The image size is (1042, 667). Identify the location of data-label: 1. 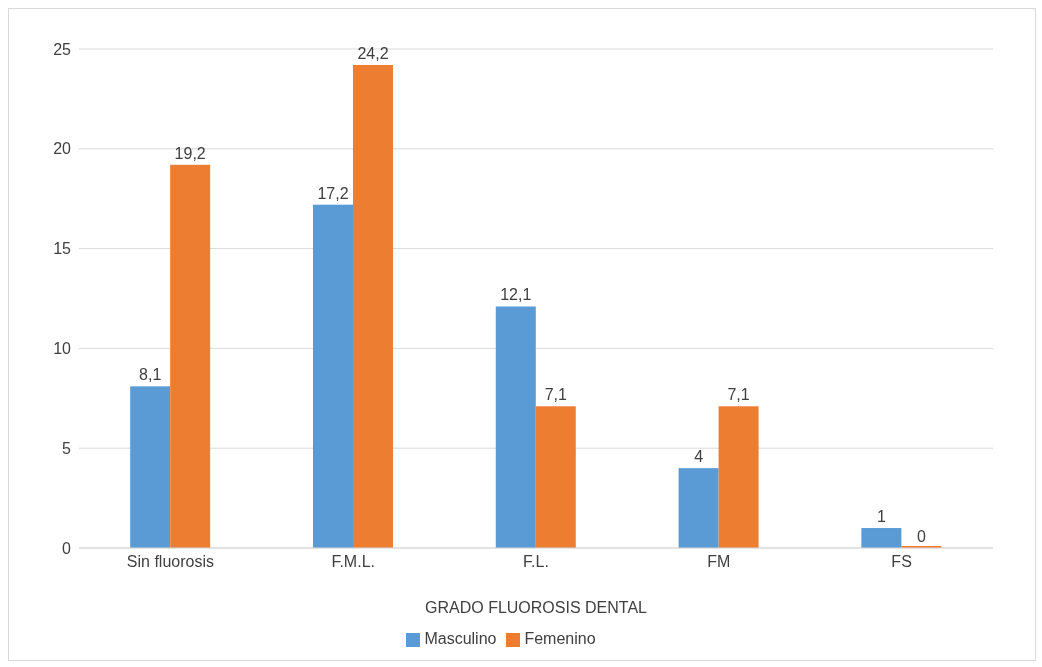
(881, 517).